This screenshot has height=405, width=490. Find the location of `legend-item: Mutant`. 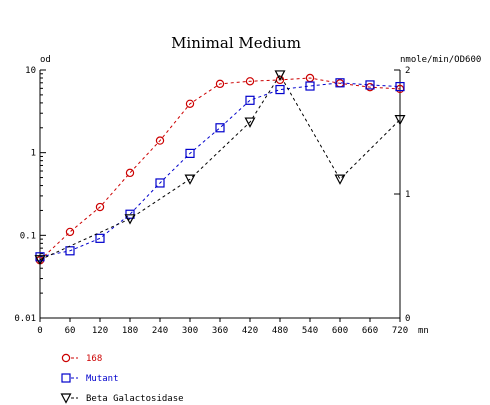

legend-item: Mutant is located at coordinates (90, 378).